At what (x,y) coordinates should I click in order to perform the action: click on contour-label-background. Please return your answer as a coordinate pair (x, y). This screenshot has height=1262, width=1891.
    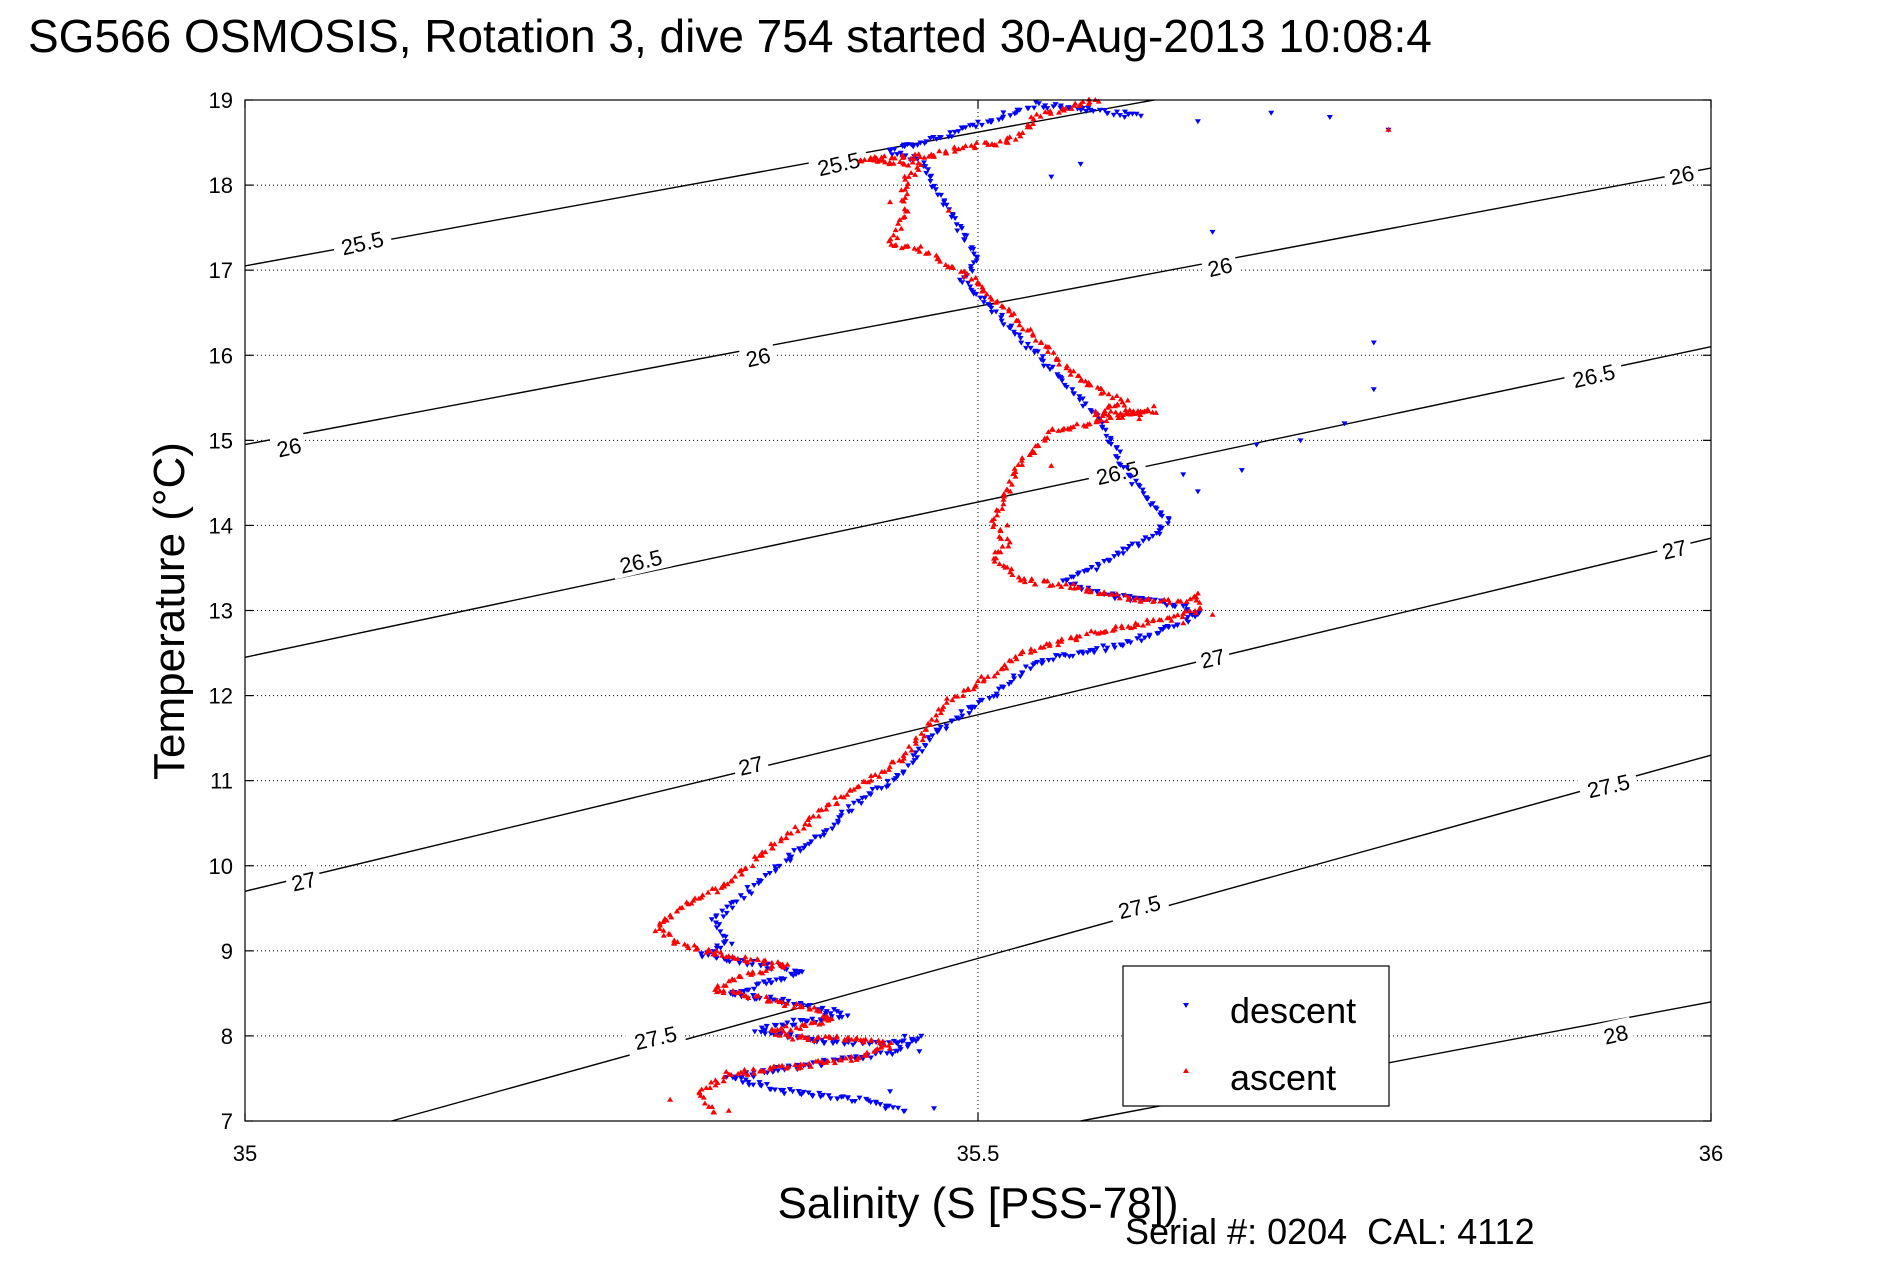
    Looking at the image, I should click on (303, 880).